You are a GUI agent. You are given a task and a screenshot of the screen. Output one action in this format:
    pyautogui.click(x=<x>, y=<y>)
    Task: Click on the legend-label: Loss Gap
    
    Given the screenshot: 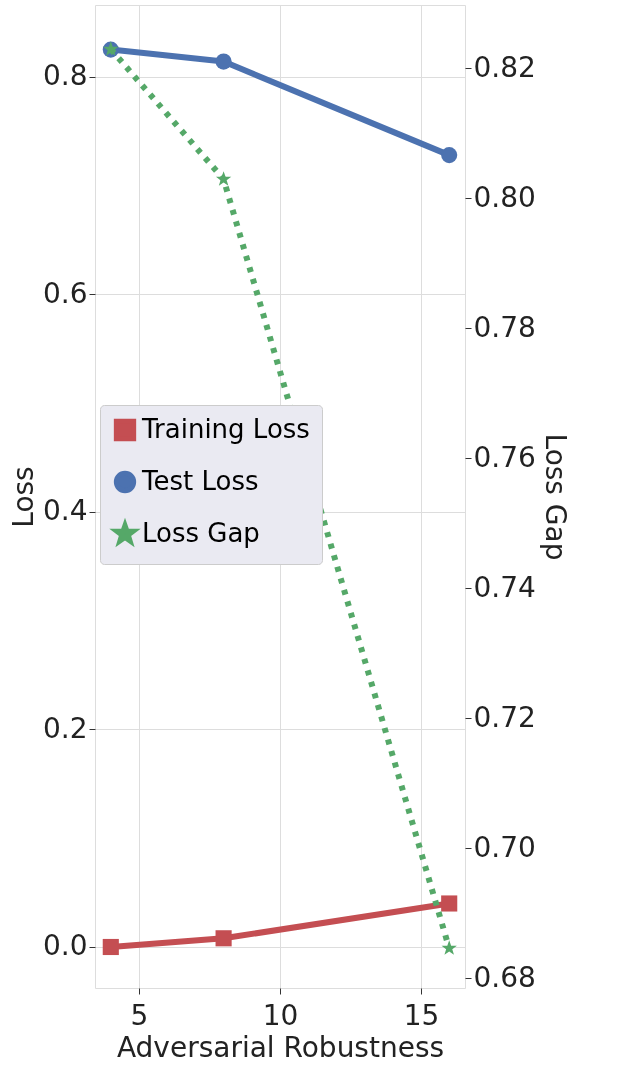 What is the action you would take?
    pyautogui.click(x=201, y=533)
    